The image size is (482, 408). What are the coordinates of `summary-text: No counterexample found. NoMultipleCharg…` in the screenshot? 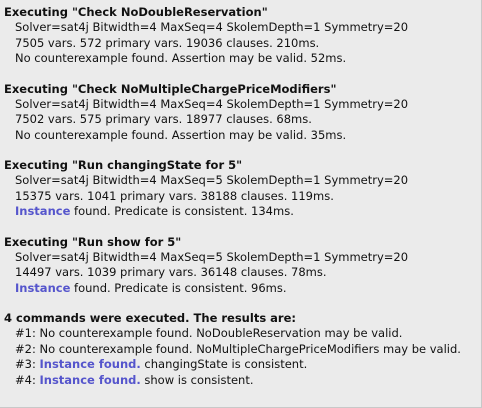 It's located at (250, 348).